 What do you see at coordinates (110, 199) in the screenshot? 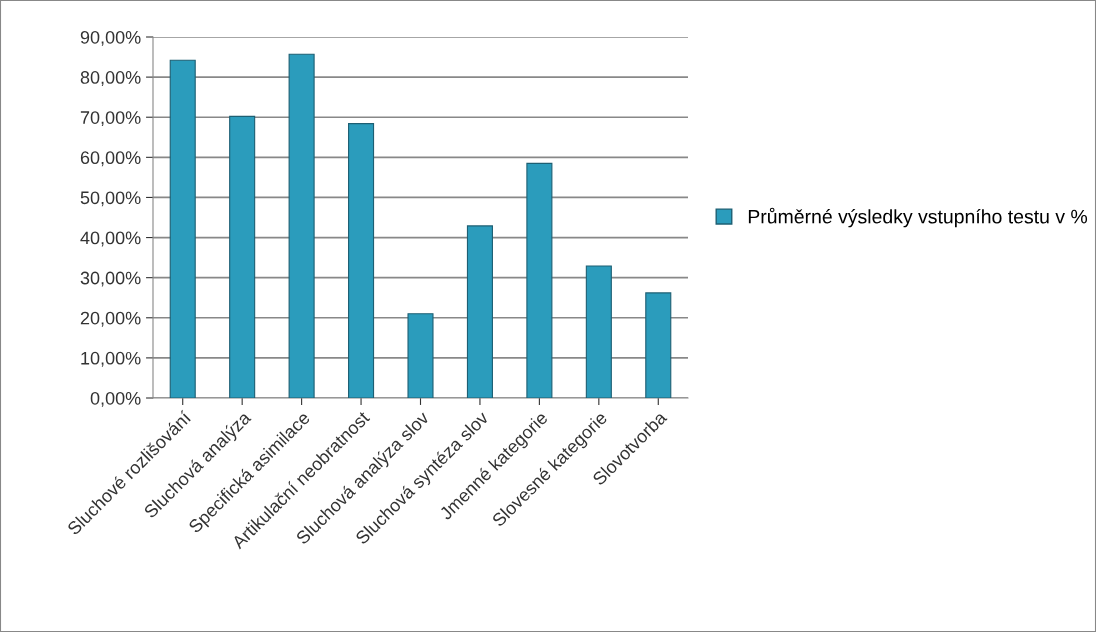
I see `y-tick-label: 50,00%` at bounding box center [110, 199].